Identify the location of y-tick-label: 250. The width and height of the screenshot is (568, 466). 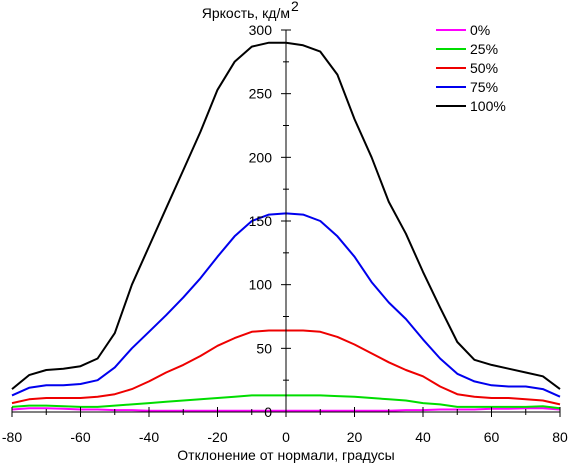
(261, 94).